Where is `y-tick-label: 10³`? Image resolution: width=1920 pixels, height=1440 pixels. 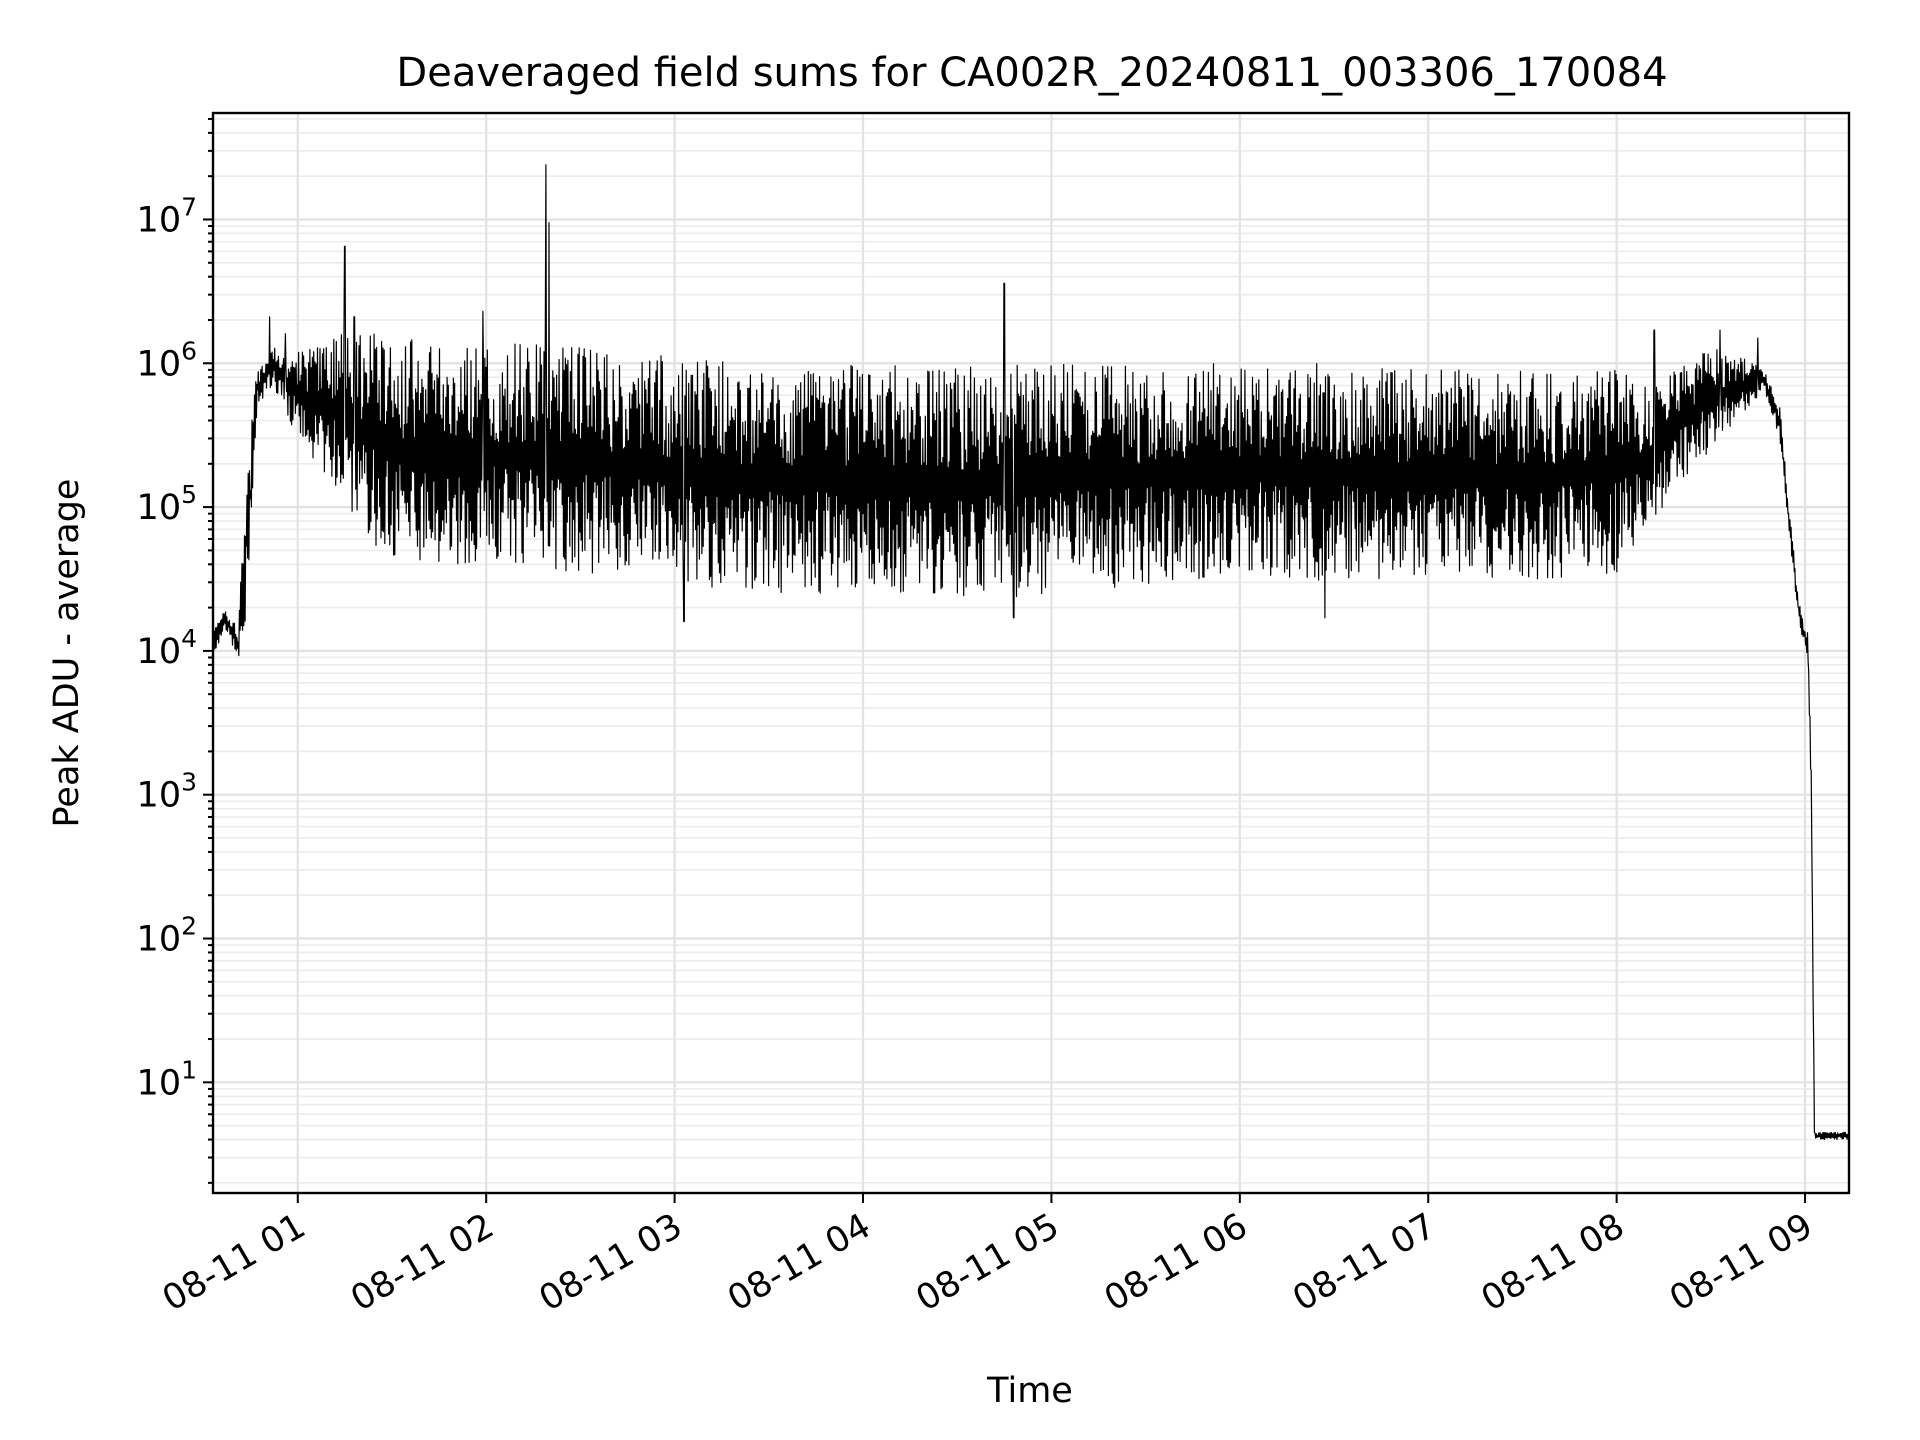
y-tick-label: 10³ is located at coordinates (167, 792).